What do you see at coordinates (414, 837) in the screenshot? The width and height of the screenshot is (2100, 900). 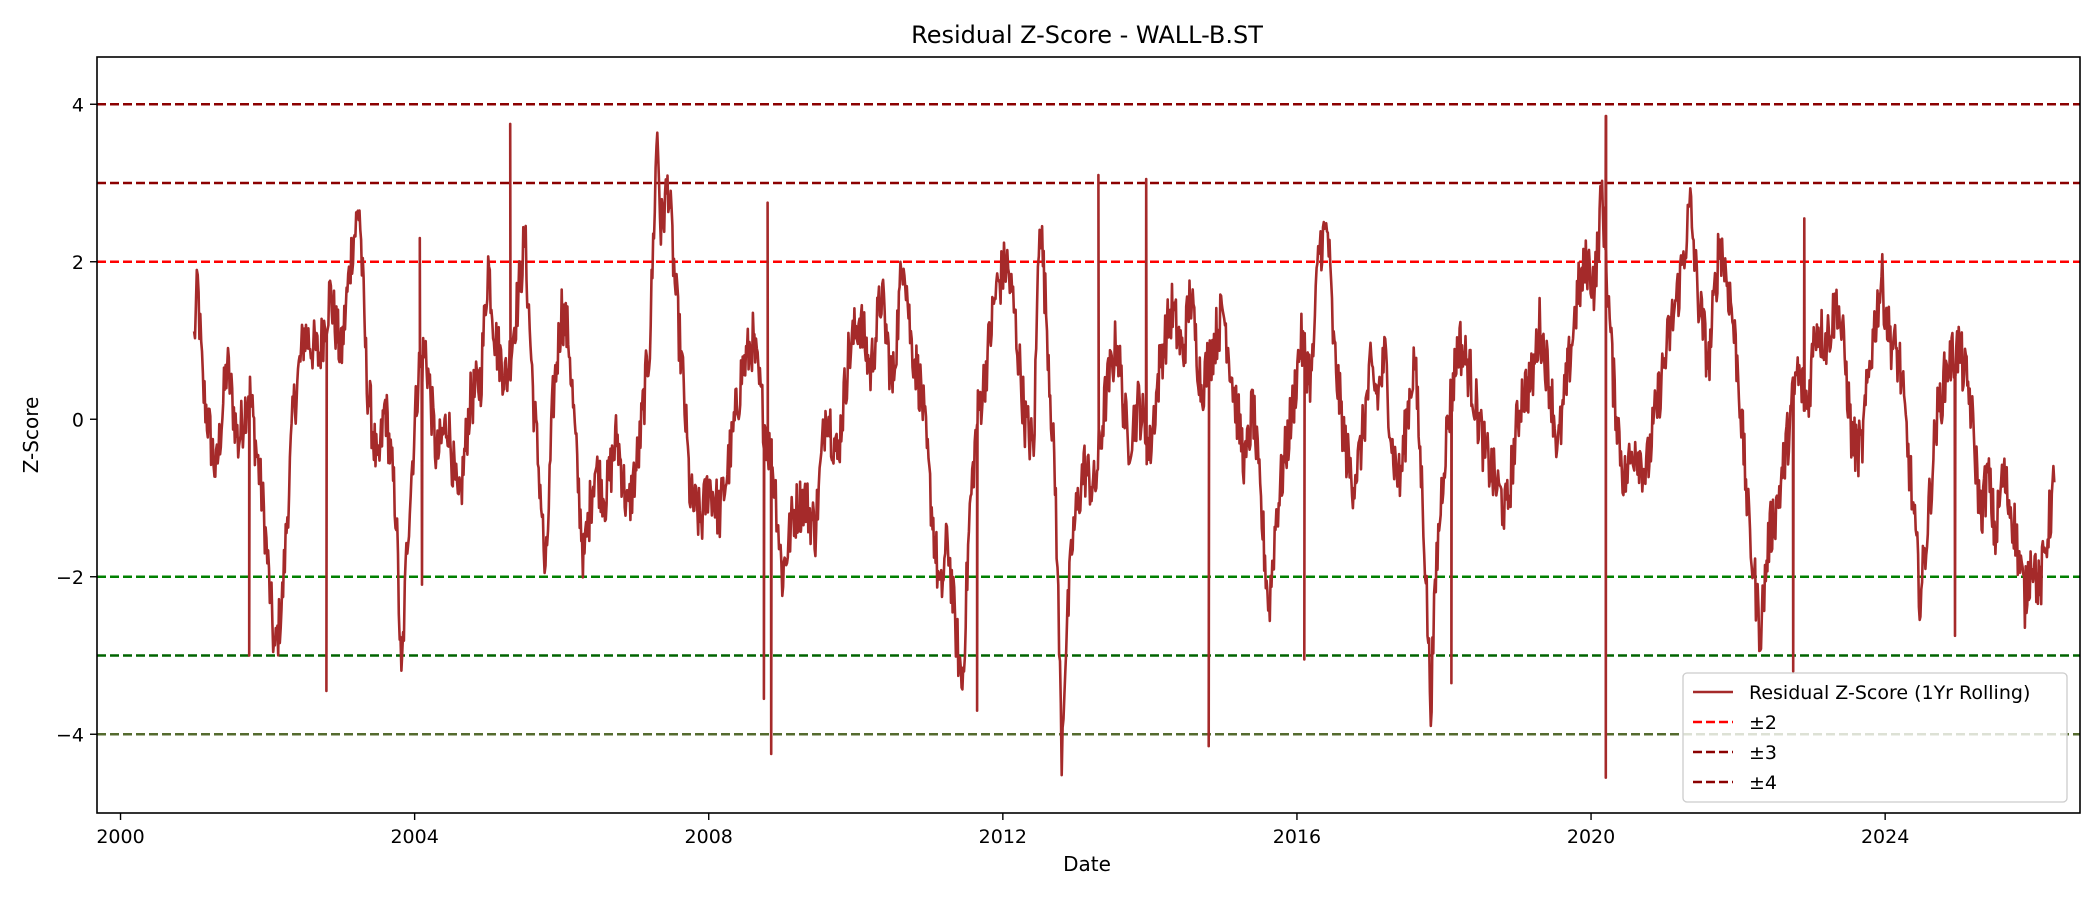 I see `x-tick-label: 2004` at bounding box center [414, 837].